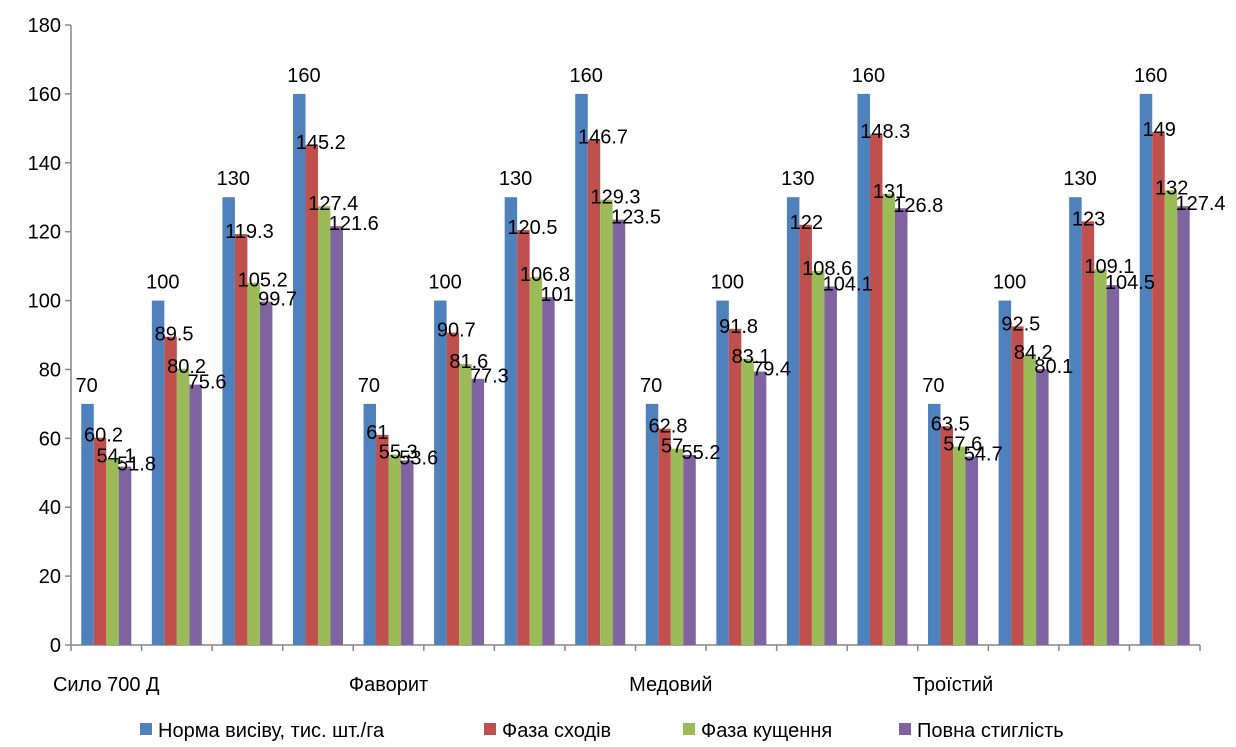 The height and width of the screenshot is (747, 1236). Describe the element at coordinates (990, 731) in the screenshot. I see `legend-label-4: Повна стиглість` at that location.